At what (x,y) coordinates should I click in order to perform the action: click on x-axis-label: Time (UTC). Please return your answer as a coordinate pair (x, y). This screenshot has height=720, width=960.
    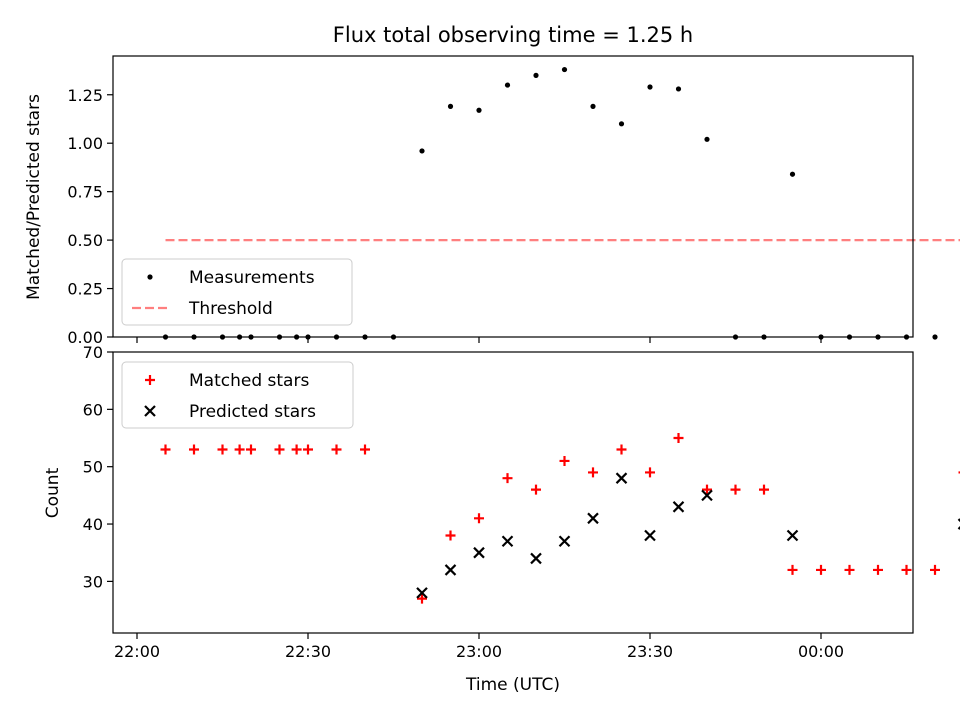
    Looking at the image, I should click on (512, 685).